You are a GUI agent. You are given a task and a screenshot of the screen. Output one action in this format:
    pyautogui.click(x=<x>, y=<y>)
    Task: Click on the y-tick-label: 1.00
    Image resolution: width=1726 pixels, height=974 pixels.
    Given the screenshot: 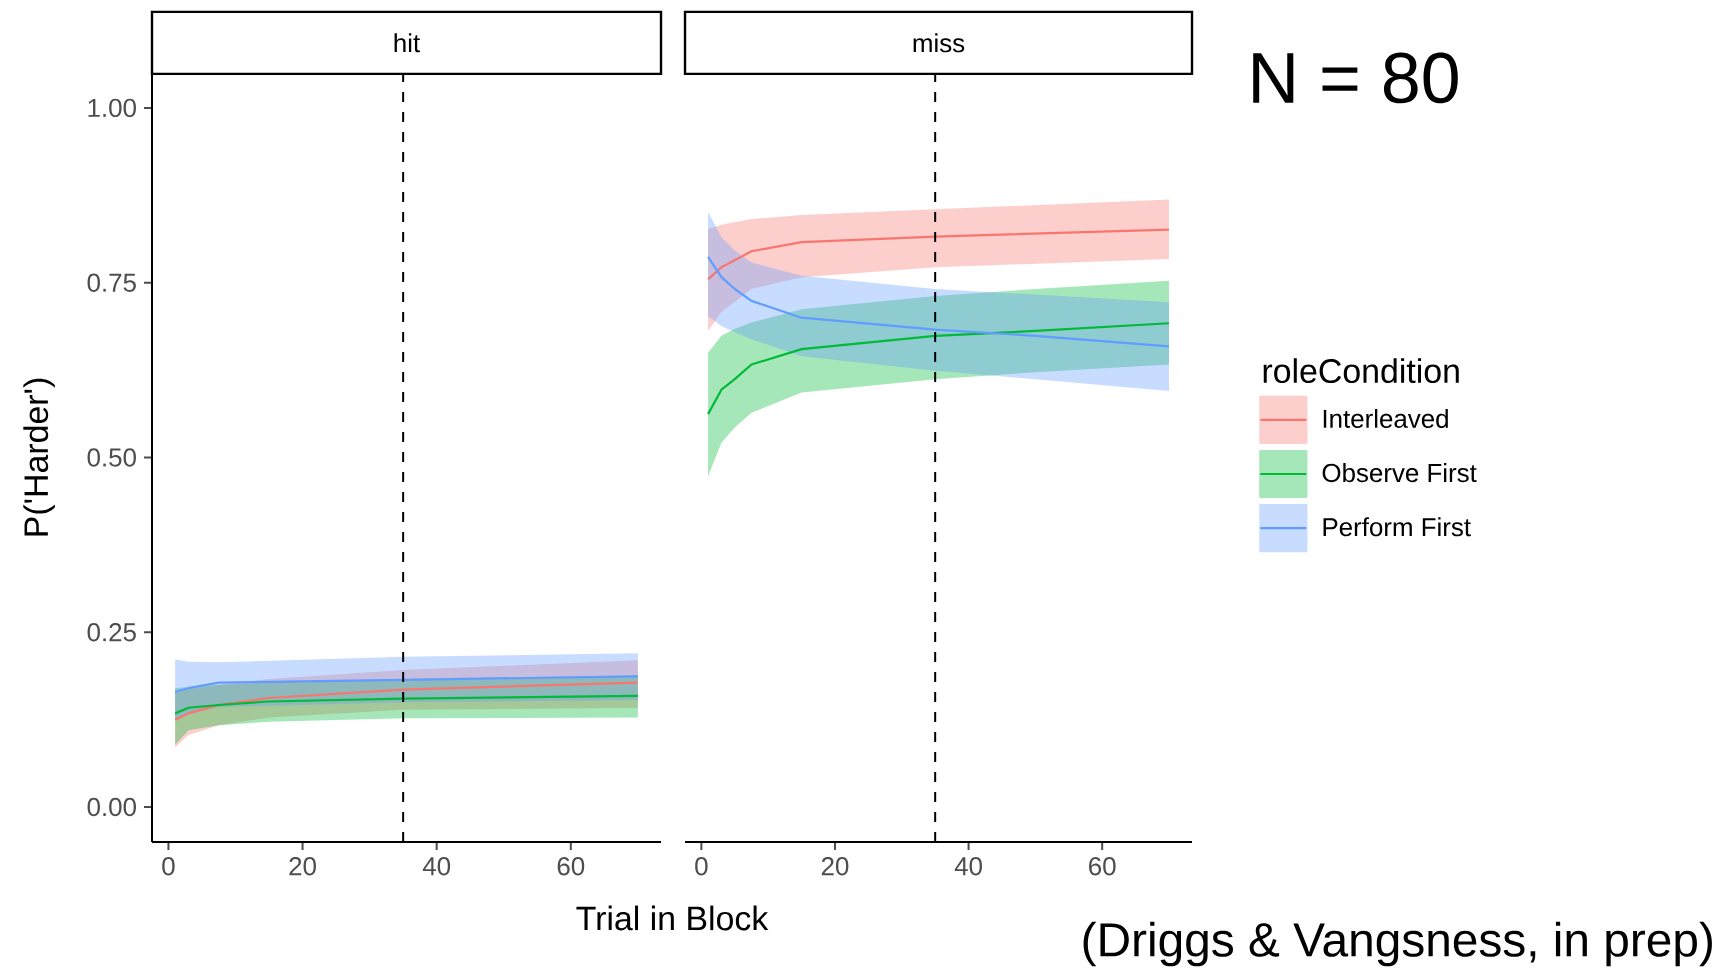 What is the action you would take?
    pyautogui.click(x=112, y=108)
    